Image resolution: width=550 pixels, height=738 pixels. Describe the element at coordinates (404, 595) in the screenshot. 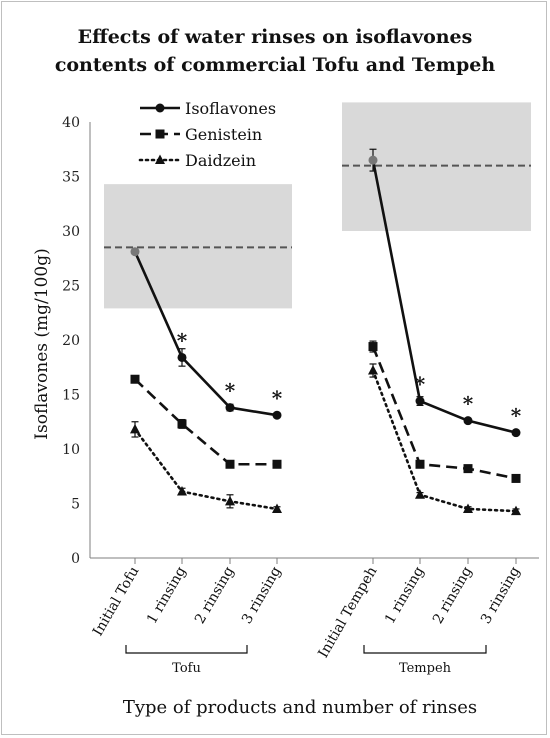

I see `x-category-label-5: 1 rinsing` at that location.